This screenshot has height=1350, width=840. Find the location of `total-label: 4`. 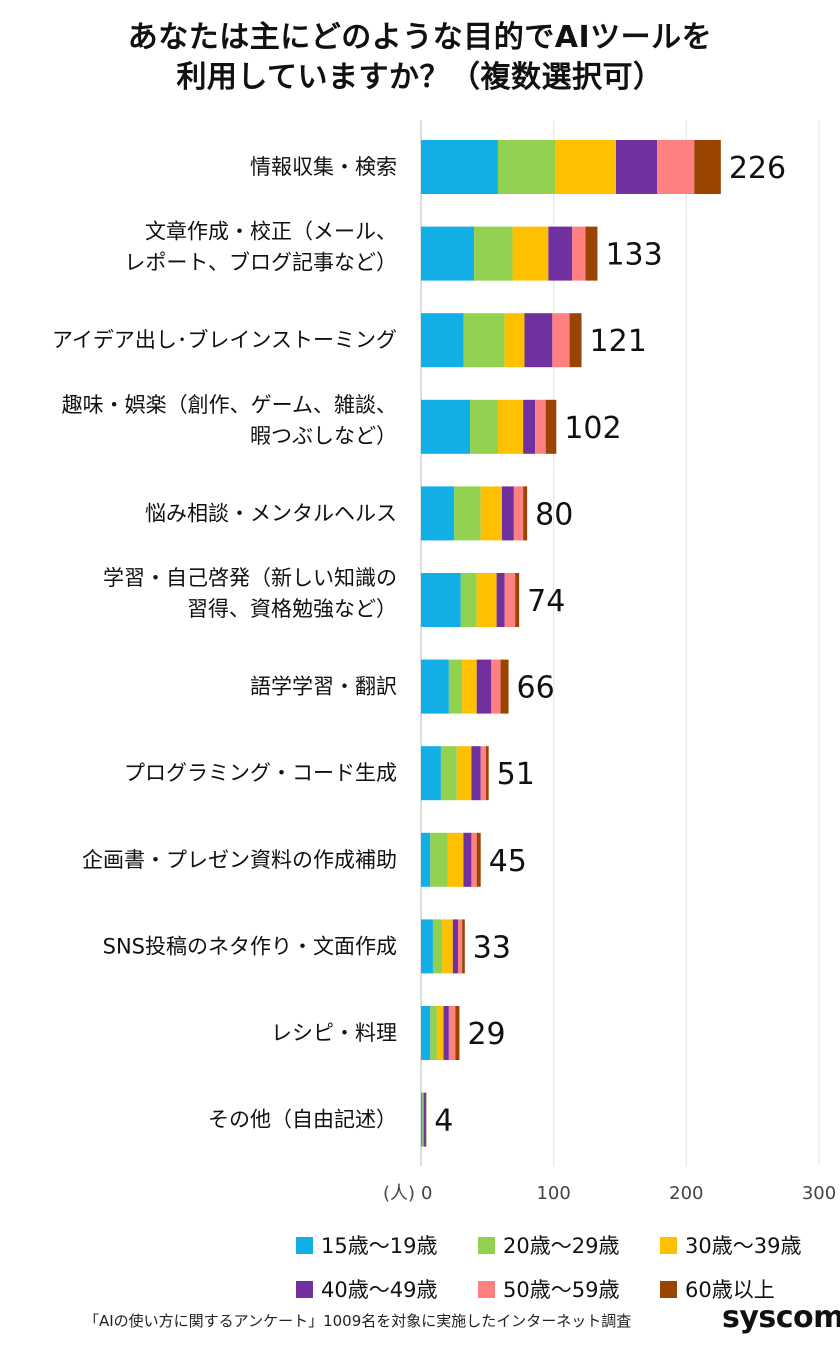

total-label: 4 is located at coordinates (443, 1121).